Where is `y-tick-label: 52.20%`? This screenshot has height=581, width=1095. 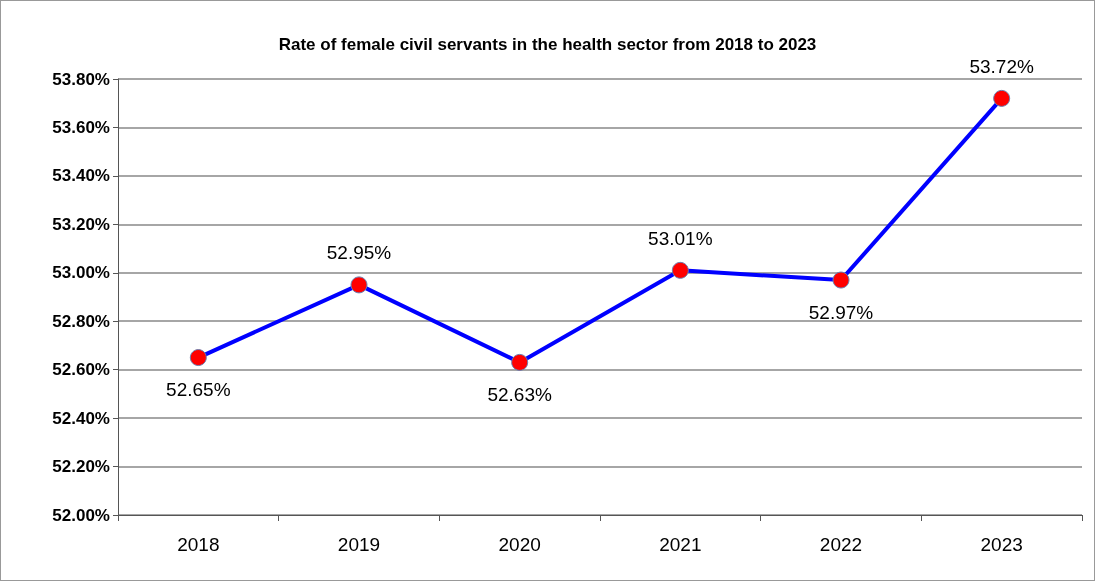
y-tick-label: 52.20% is located at coordinates (81, 467).